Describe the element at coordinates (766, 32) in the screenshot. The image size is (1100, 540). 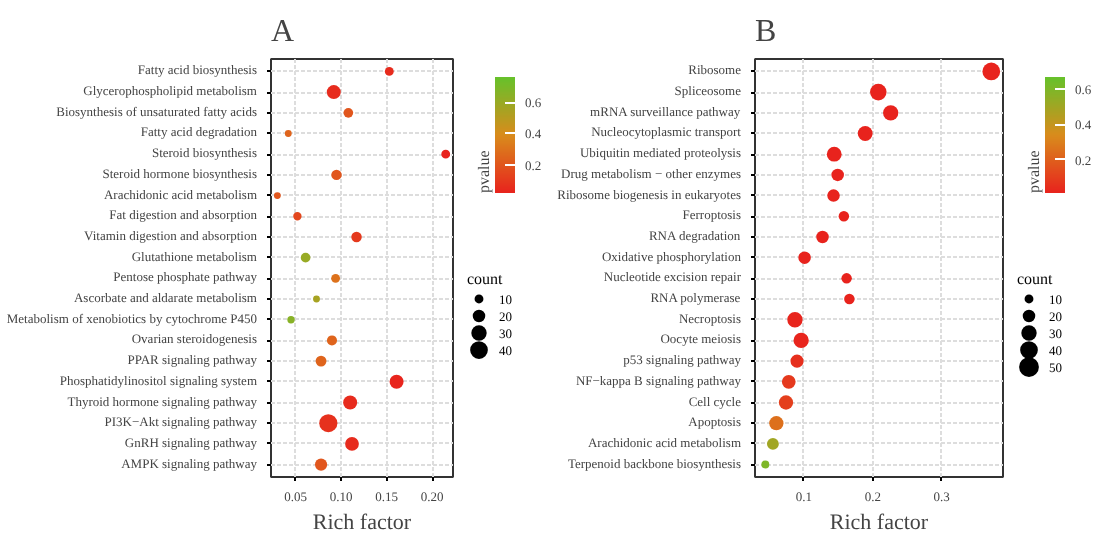
I see `chart-title: B` at that location.